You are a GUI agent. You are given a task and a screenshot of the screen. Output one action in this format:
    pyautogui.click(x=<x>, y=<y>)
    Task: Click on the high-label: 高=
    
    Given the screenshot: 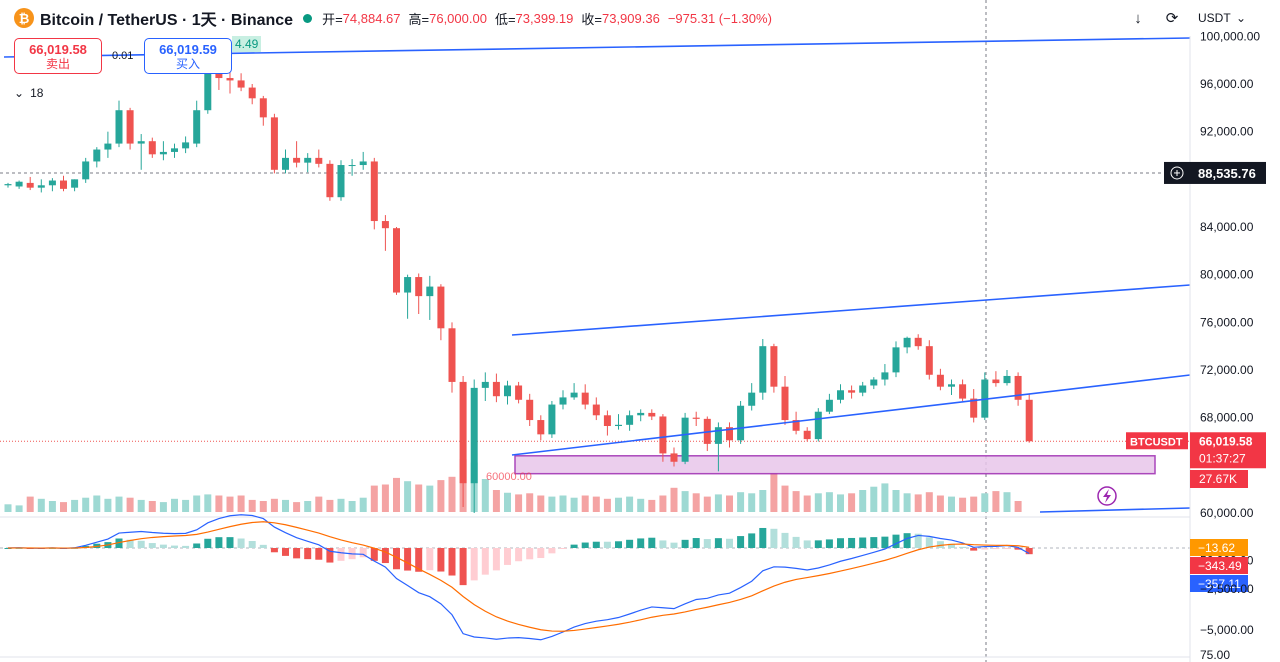 What is the action you would take?
    pyautogui.click(x=419, y=19)
    